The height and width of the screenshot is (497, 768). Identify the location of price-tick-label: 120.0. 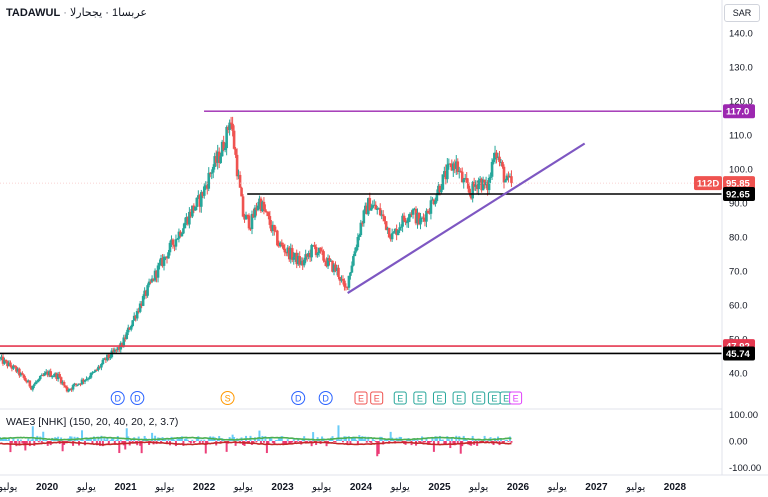
(741, 102).